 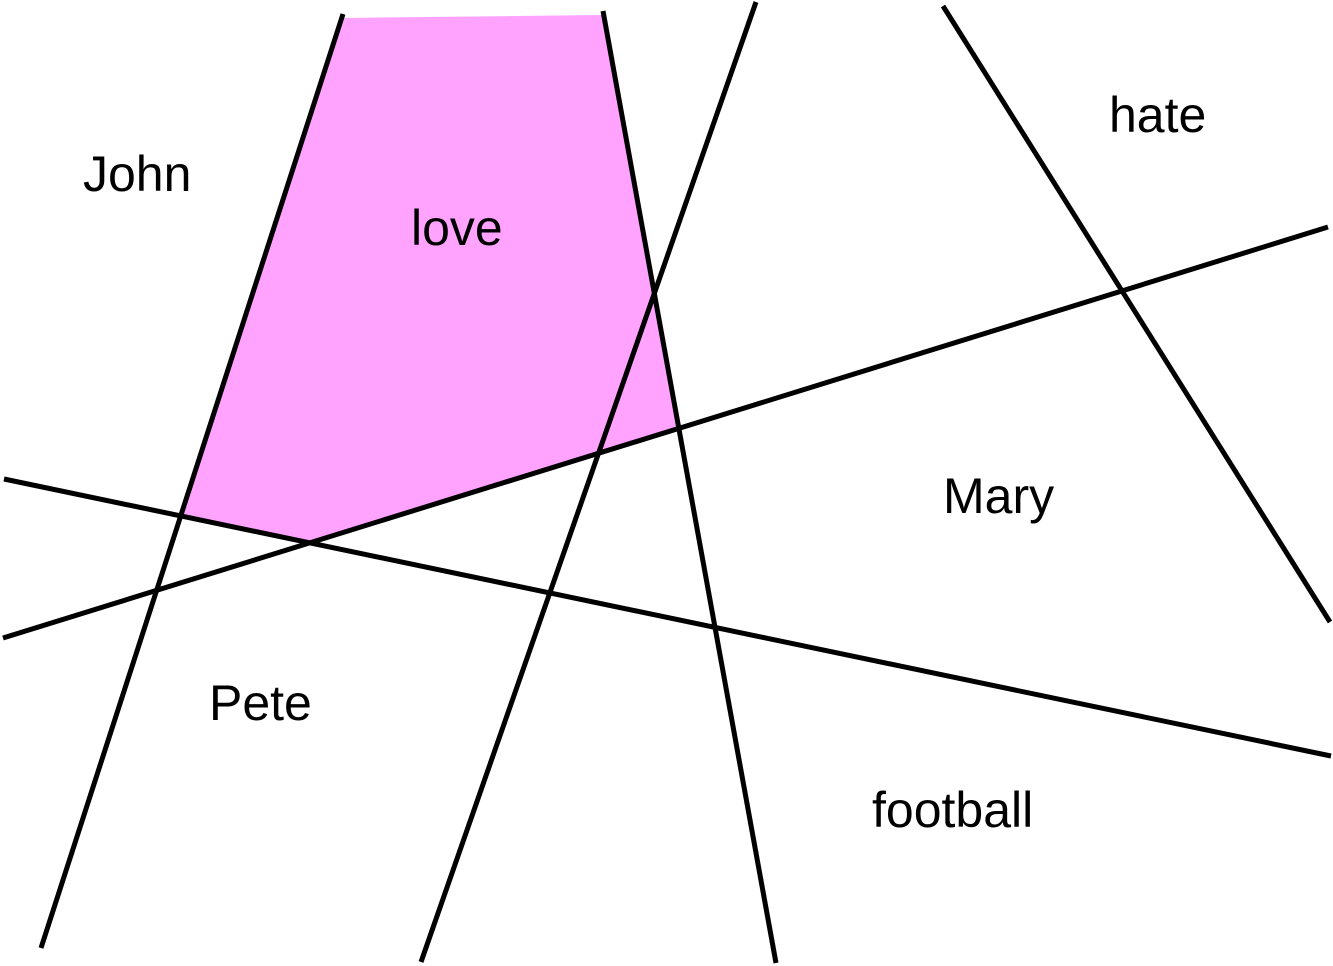 What do you see at coordinates (137, 174) in the screenshot?
I see `label-john: John` at bounding box center [137, 174].